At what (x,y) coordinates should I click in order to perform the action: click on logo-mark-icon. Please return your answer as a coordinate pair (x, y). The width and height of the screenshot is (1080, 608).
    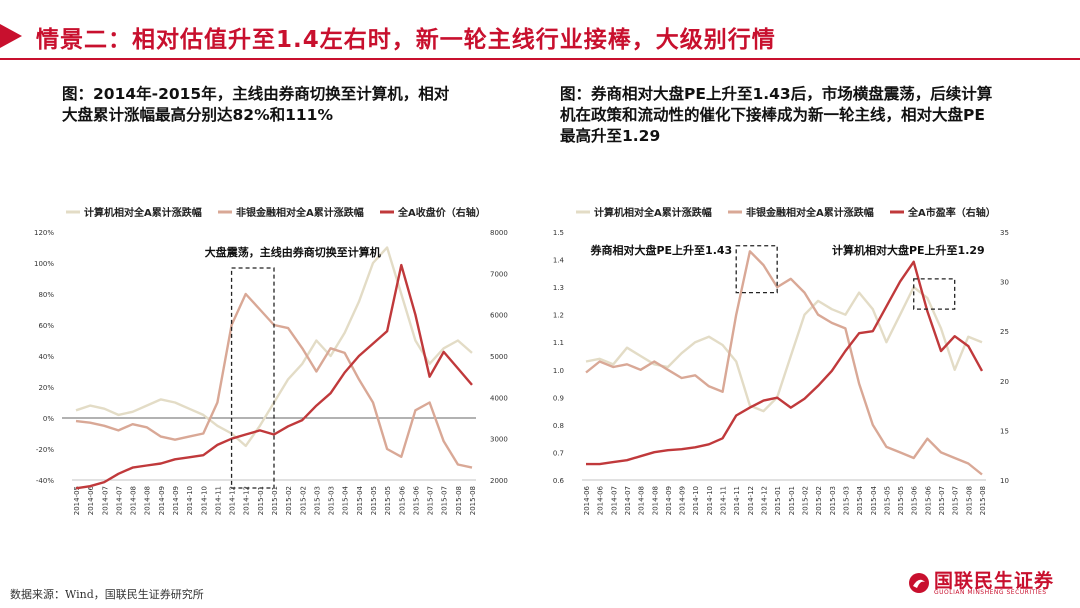
    Looking at the image, I should click on (919, 583).